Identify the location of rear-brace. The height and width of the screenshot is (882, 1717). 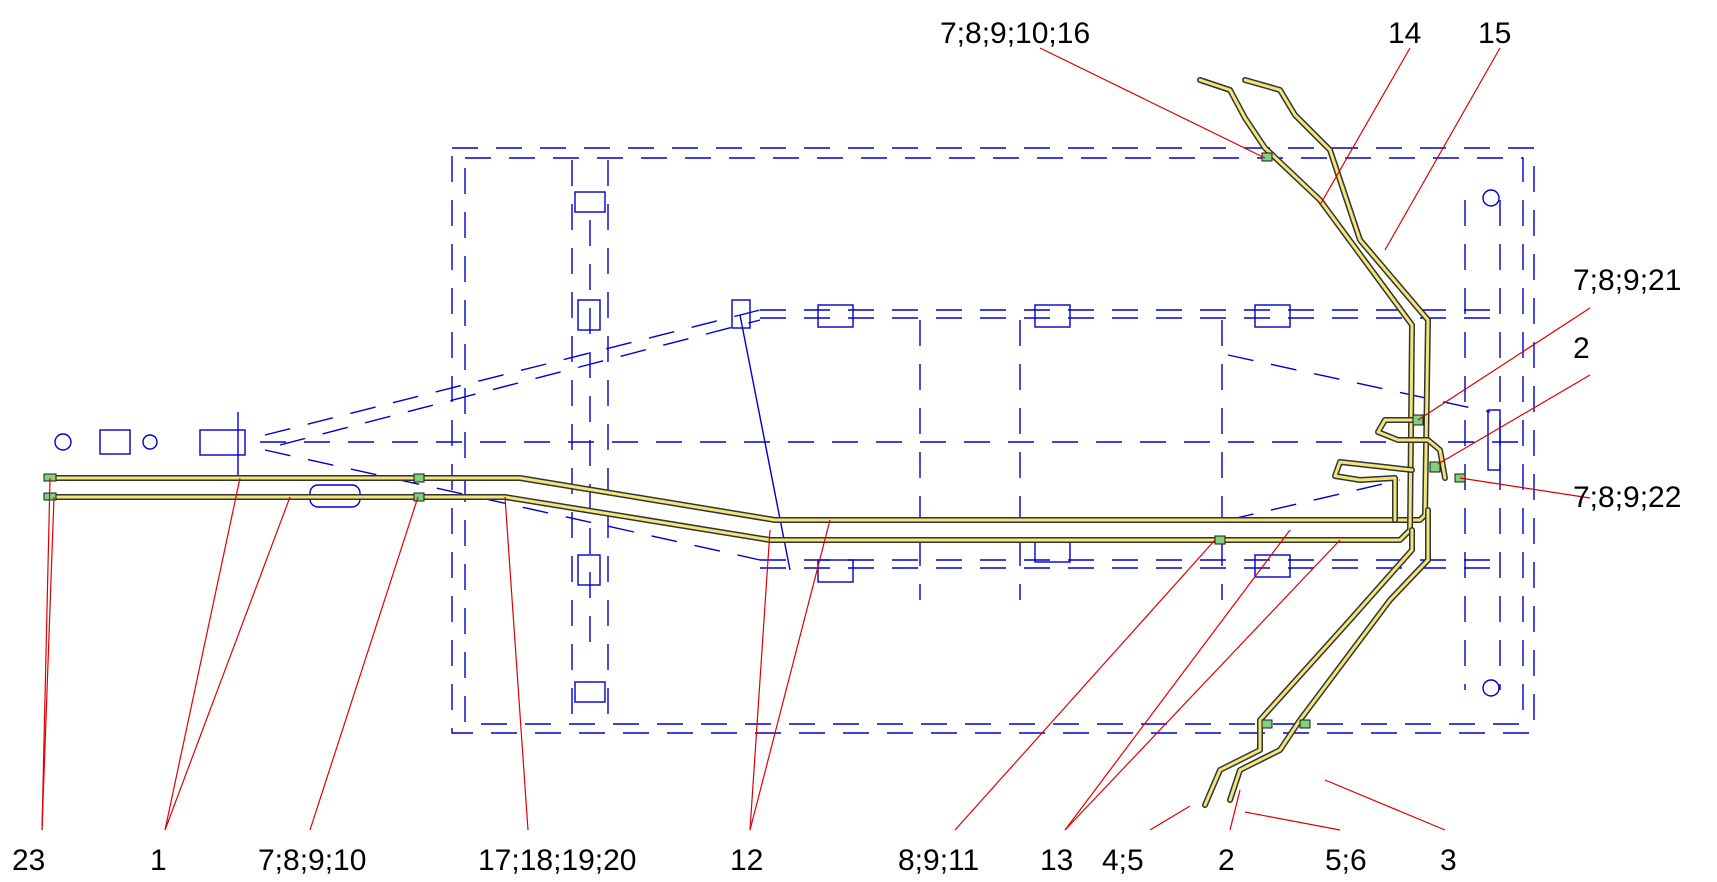
(1359, 383).